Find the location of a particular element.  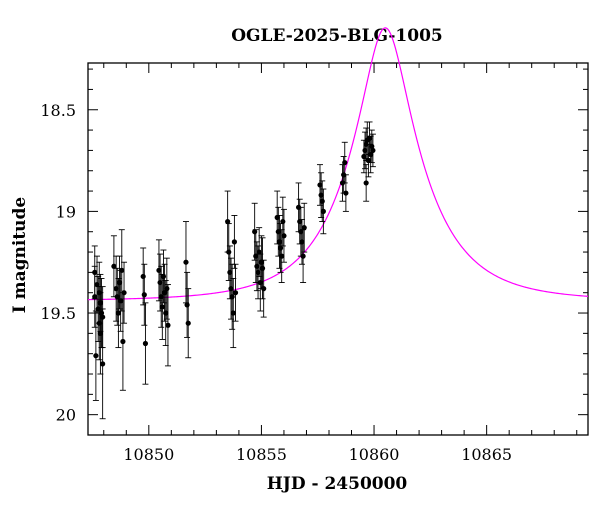

y-tick-label: 20 is located at coordinates (66, 415).